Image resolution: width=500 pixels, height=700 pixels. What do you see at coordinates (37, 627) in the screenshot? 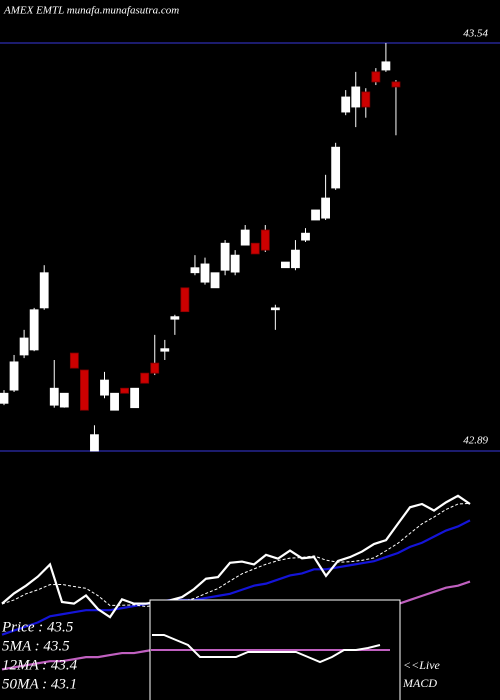
I see `legend-entry: Price : 43.5` at bounding box center [37, 627].